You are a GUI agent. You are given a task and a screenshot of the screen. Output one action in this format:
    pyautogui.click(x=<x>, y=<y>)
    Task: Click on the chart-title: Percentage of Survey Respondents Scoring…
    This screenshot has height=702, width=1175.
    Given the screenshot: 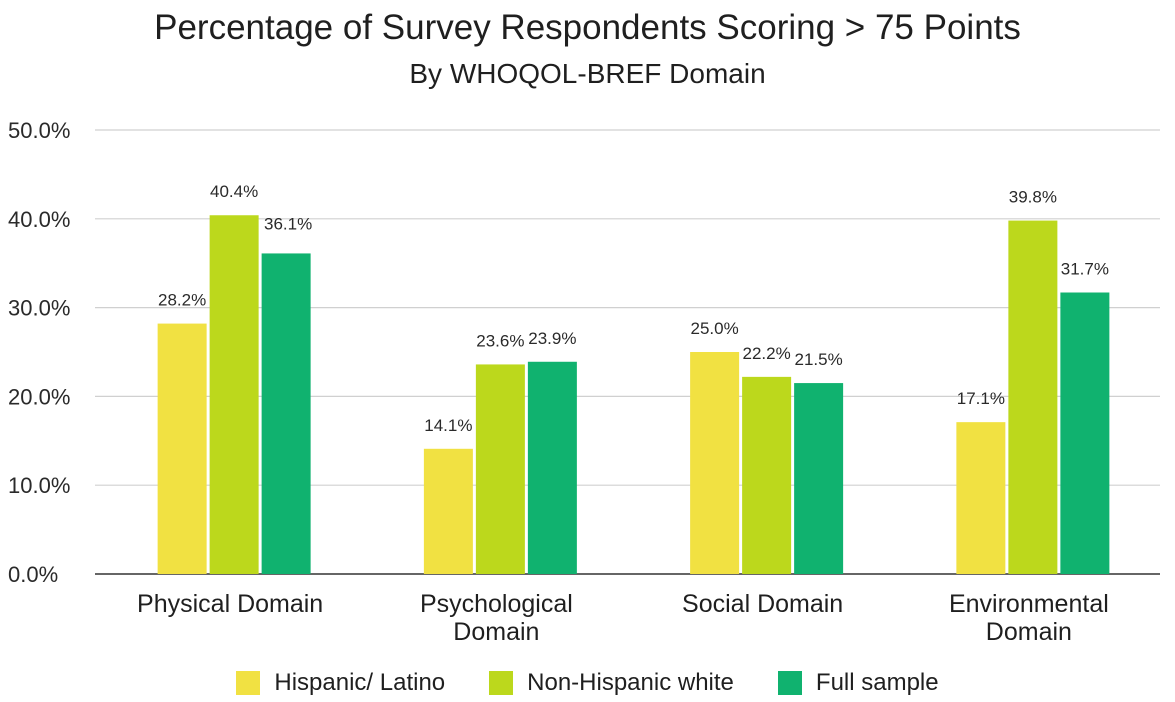 What is the action you would take?
    pyautogui.click(x=587, y=27)
    